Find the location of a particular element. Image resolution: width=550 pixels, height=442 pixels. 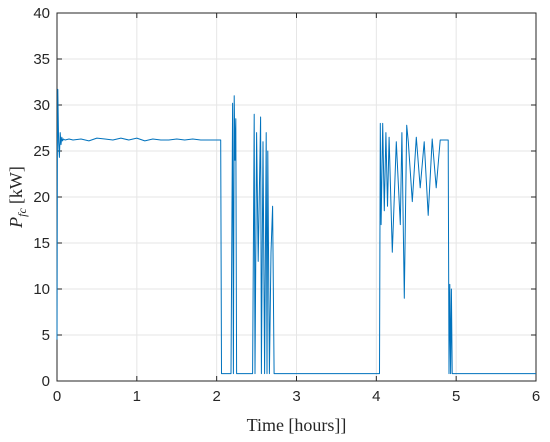

x-tick-label: 5 is located at coordinates (456, 396).